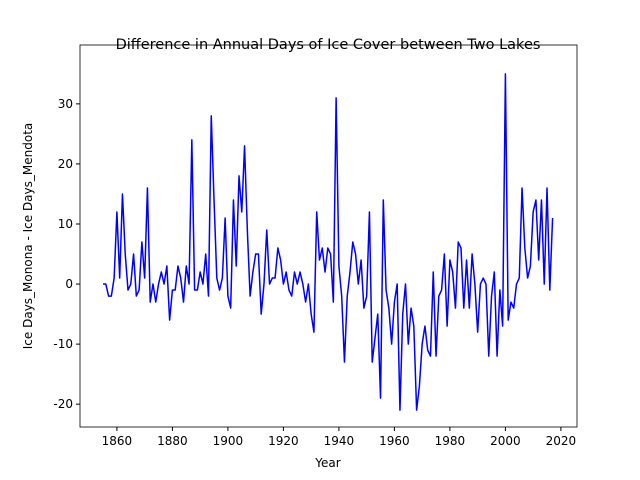 This screenshot has width=640, height=480. What do you see at coordinates (327, 463) in the screenshot?
I see `x-axis-label: Year` at bounding box center [327, 463].